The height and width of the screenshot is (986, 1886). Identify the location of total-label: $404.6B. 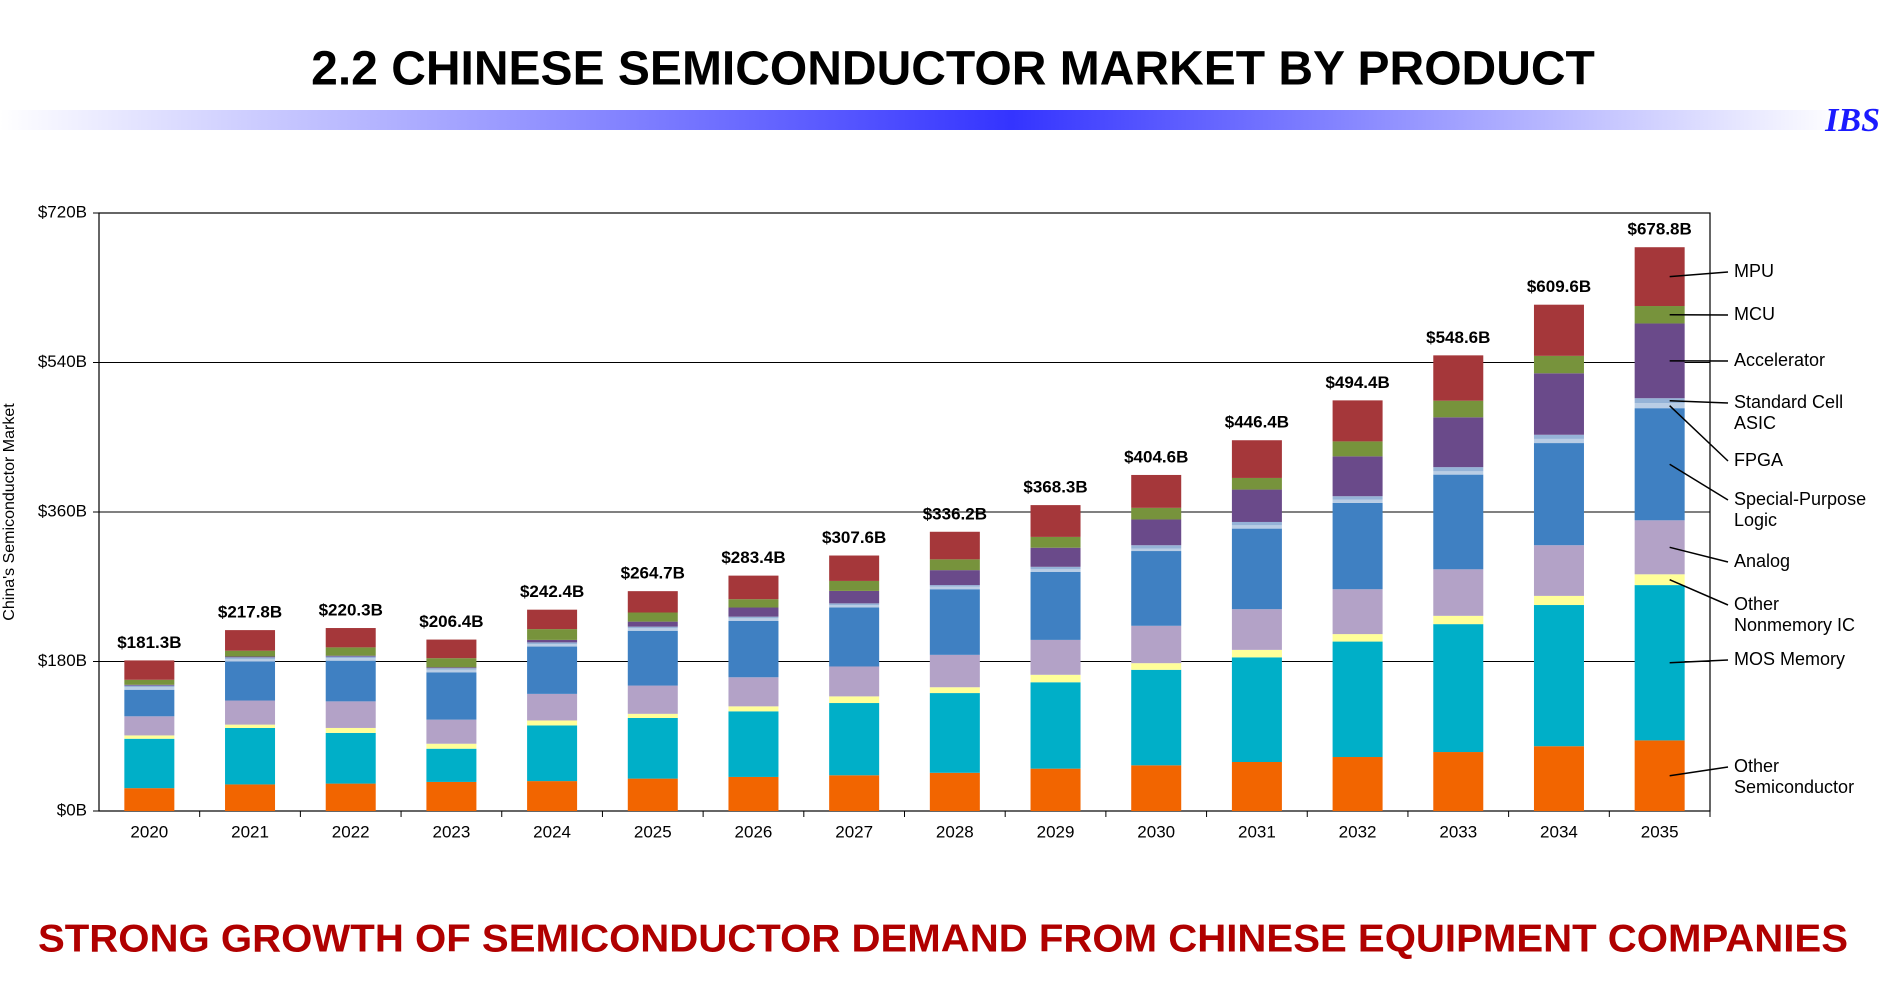
(1156, 456).